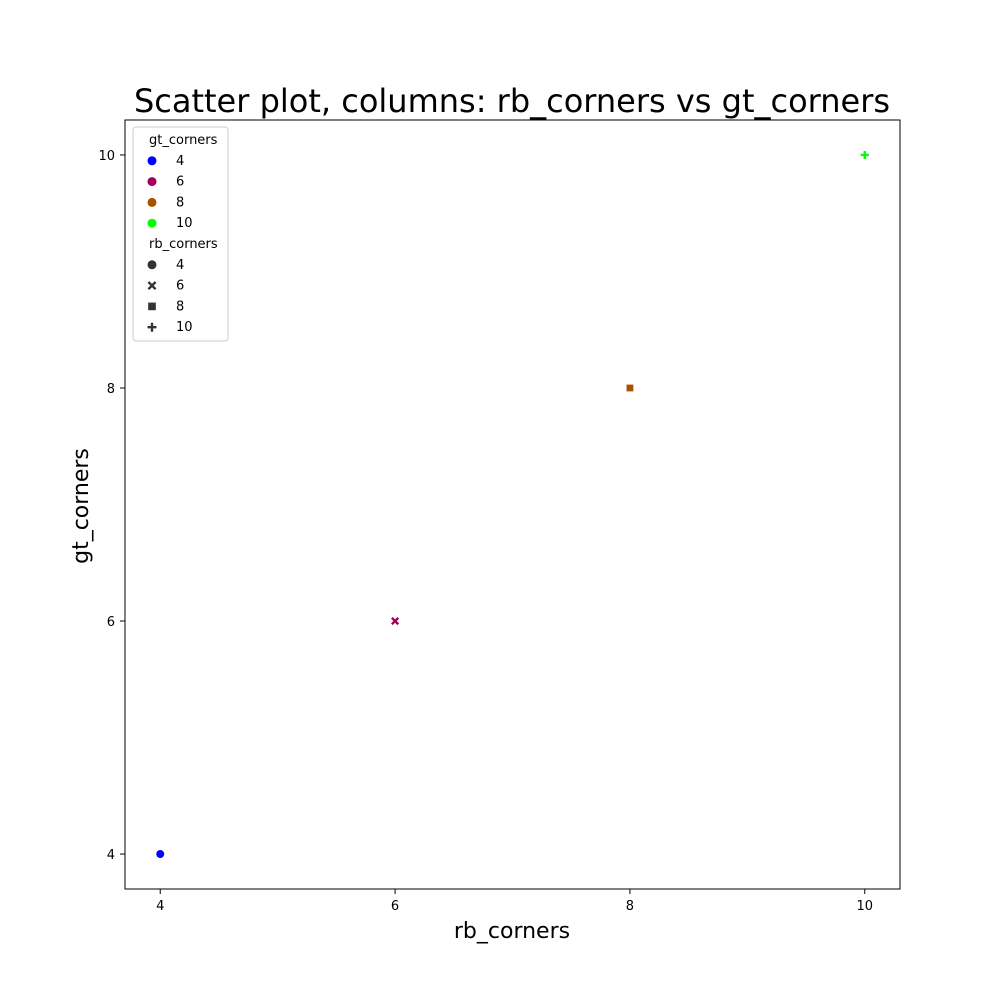 The width and height of the screenshot is (1000, 1000). What do you see at coordinates (183, 244) in the screenshot?
I see `legend-style-title: rb_corners` at bounding box center [183, 244].